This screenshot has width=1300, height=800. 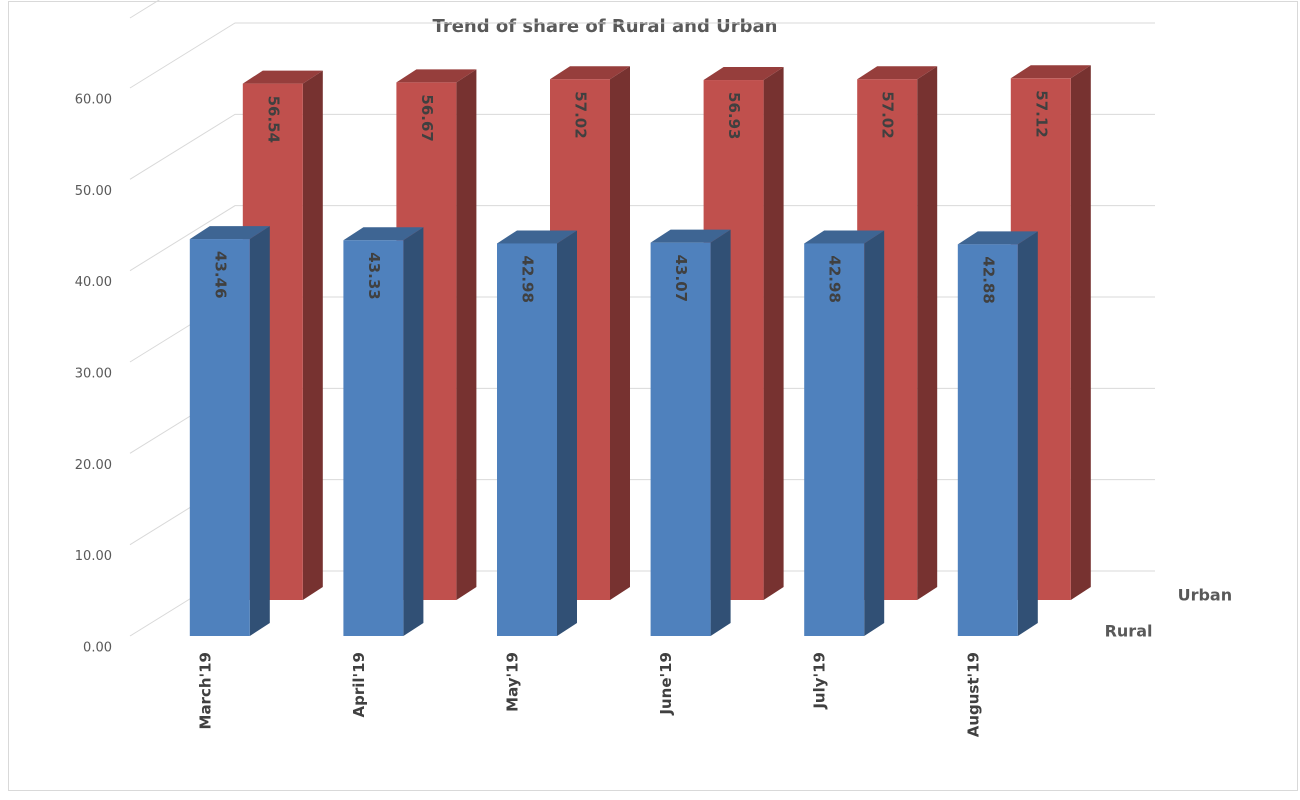 I want to click on data-label: 56.93, so click(x=734, y=115).